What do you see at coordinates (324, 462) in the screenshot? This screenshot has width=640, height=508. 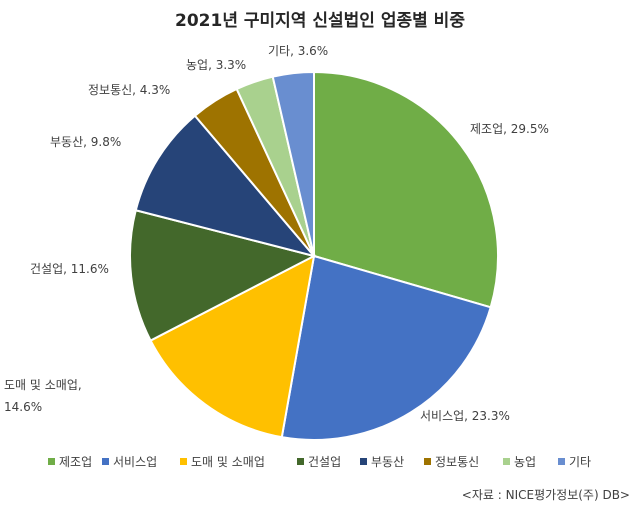 I see `legend-label: 건설업` at bounding box center [324, 462].